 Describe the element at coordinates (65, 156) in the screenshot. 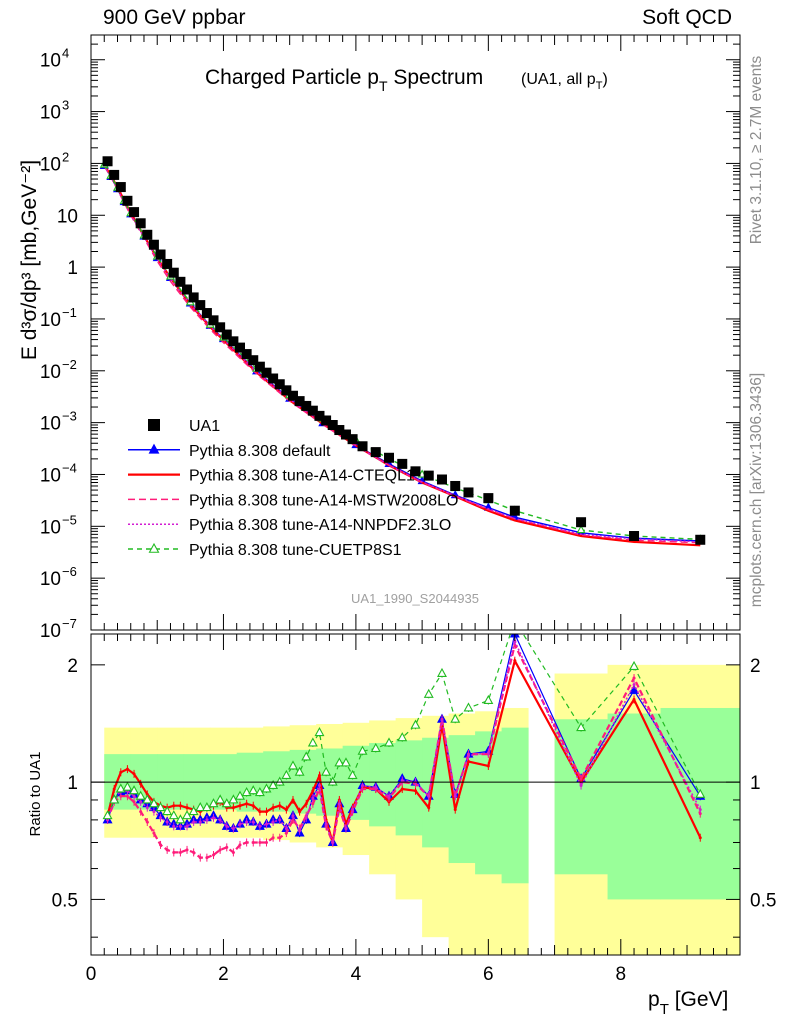

I see `y-tick-label: 2` at that location.